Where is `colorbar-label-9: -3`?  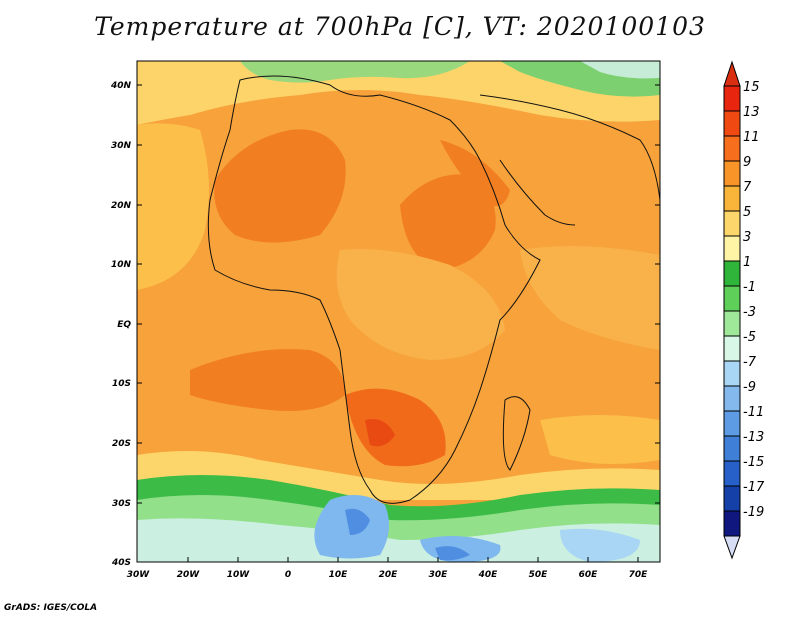 colorbar-label-9: -3 is located at coordinates (749, 312).